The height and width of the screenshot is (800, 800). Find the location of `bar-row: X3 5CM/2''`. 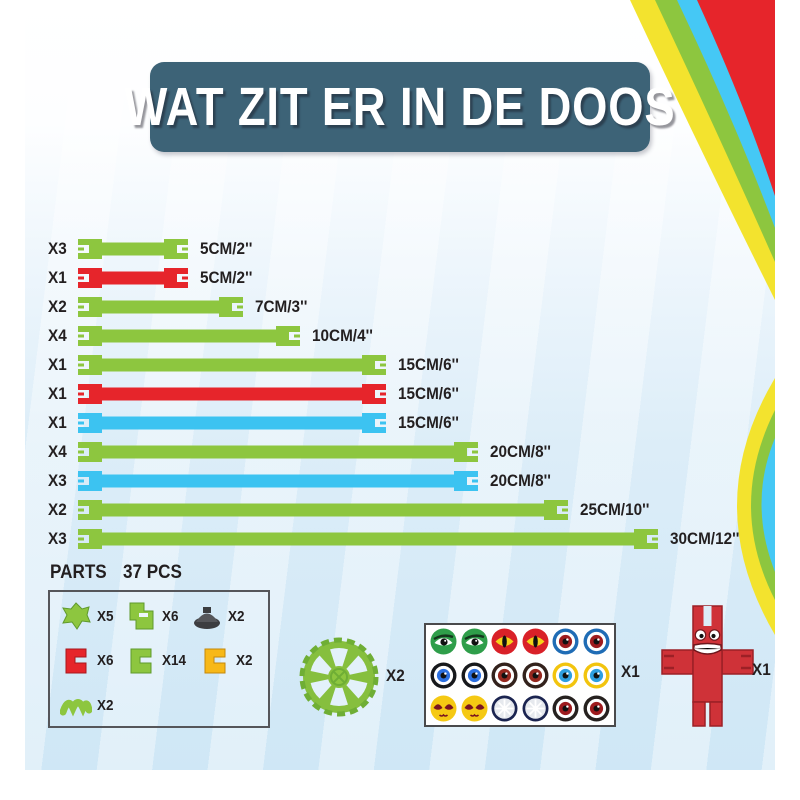

bar-row: X3 5CM/2'' is located at coordinates (397, 248).